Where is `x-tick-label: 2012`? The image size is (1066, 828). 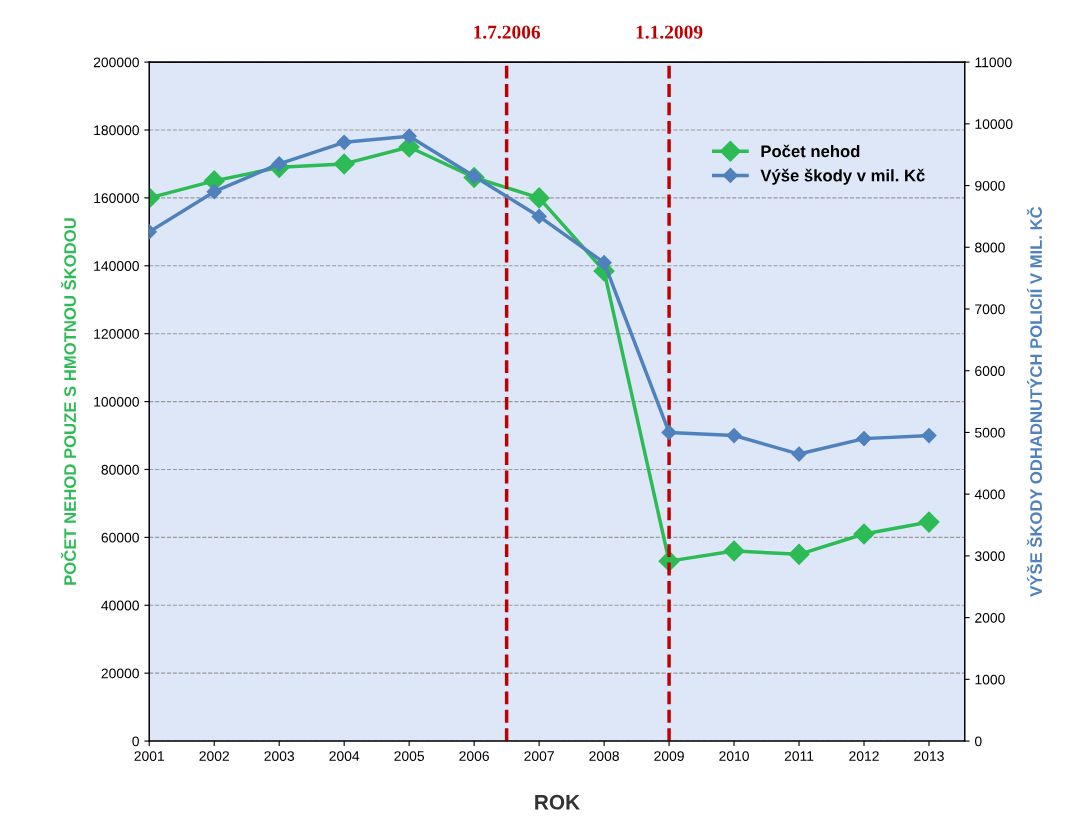
x-tick-label: 2012 is located at coordinates (864, 756).